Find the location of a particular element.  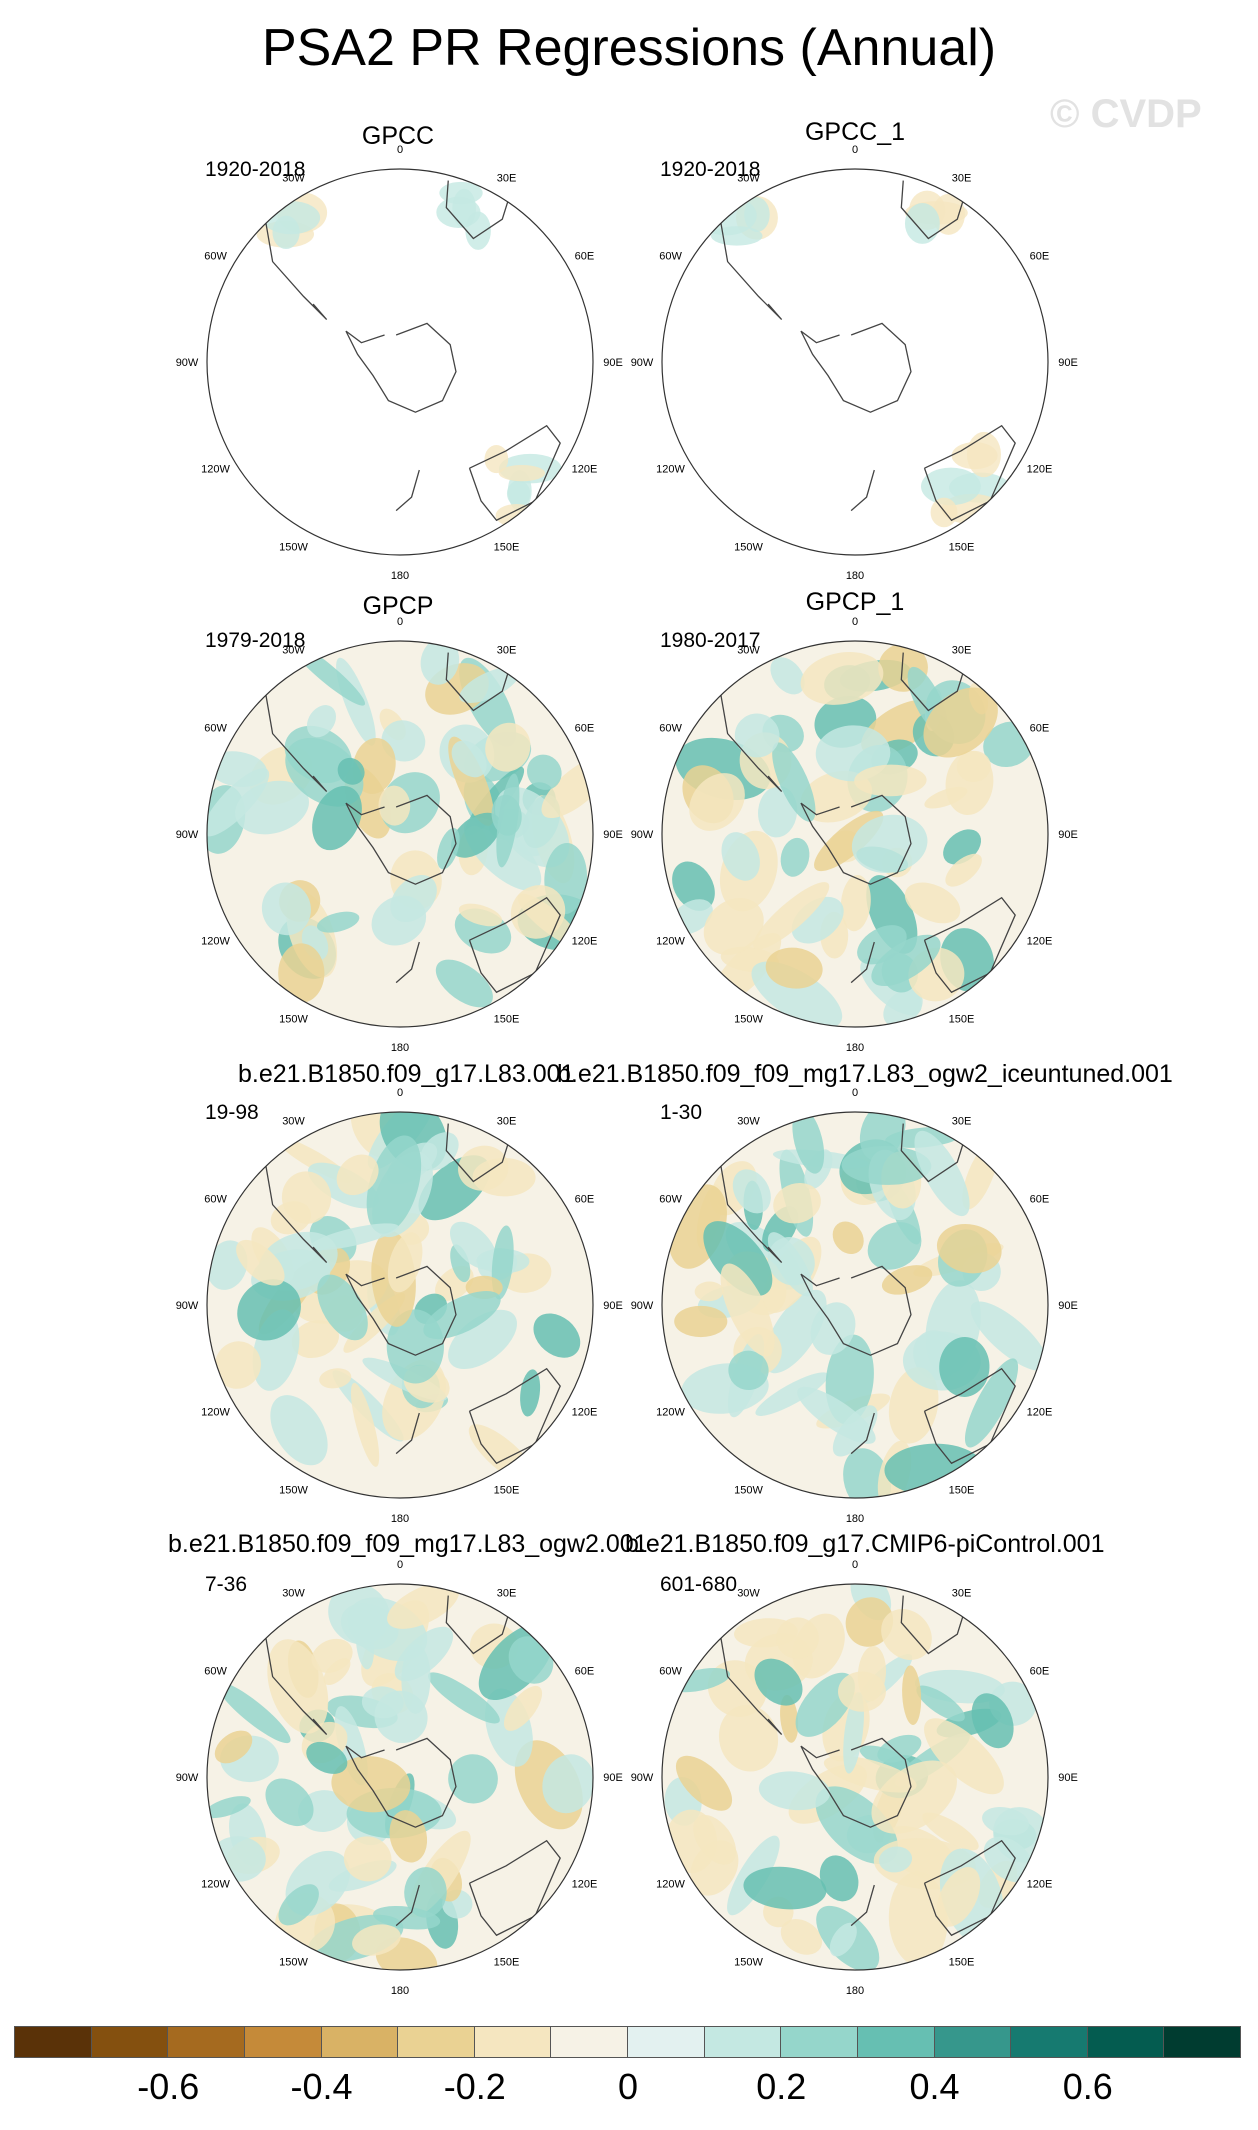

period-label-gpcc-1: 1920-2018 is located at coordinates (710, 169).